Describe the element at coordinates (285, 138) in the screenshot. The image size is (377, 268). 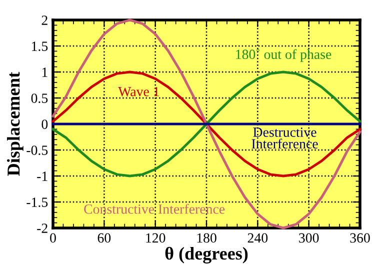
I see `annotation: Destructive Interference` at that location.